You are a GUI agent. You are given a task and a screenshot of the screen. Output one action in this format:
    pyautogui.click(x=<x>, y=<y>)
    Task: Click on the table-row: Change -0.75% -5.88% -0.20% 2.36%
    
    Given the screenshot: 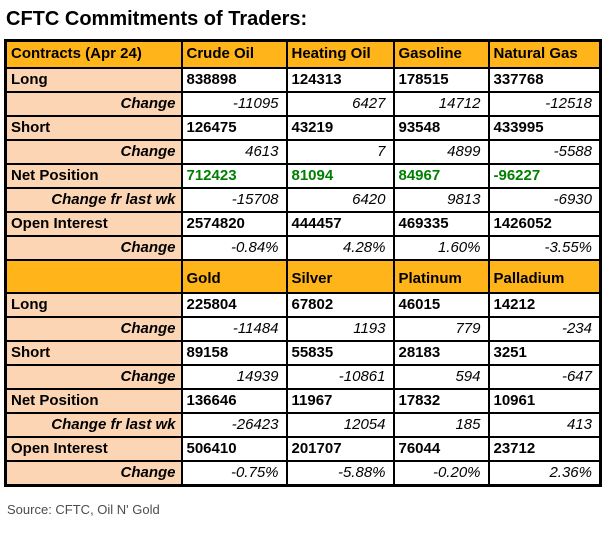 What is the action you would take?
    pyautogui.click(x=303, y=472)
    